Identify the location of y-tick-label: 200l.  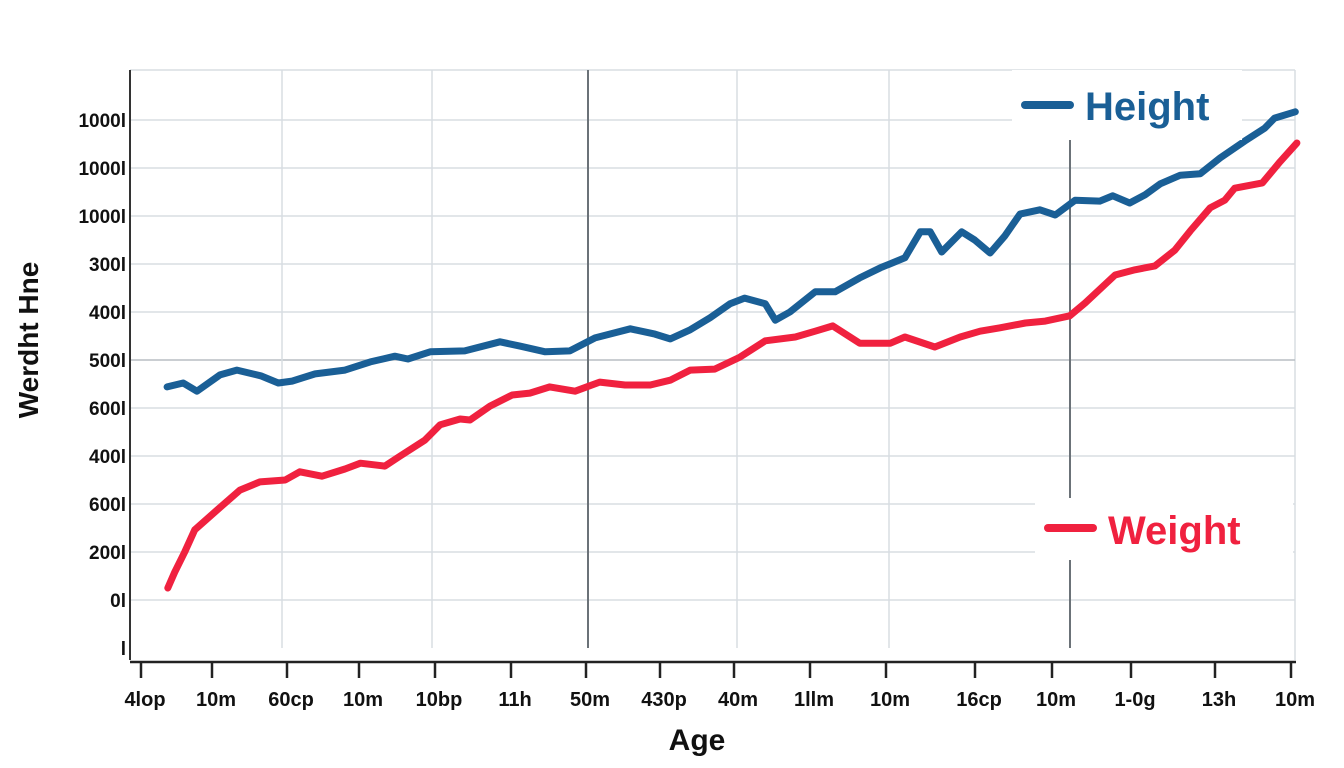
(107, 553).